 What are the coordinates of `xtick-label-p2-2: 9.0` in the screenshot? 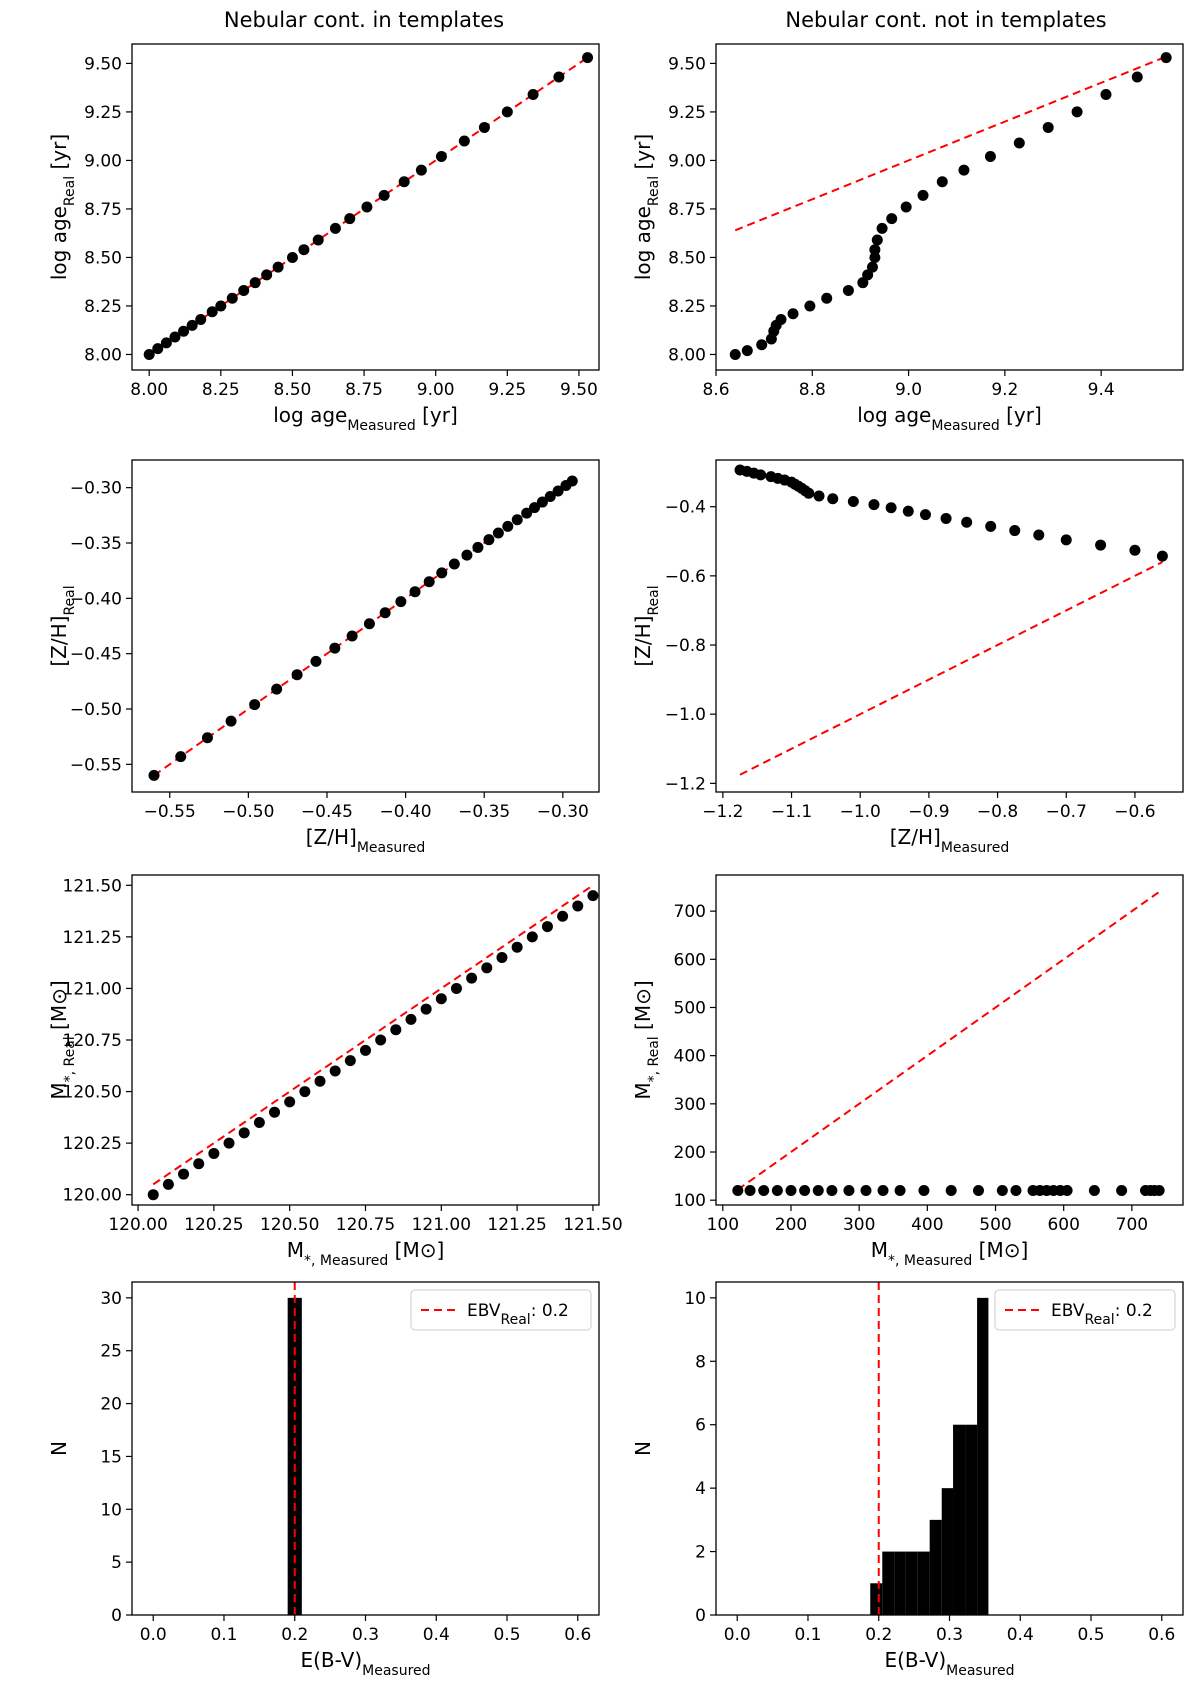 It's located at (908, 390).